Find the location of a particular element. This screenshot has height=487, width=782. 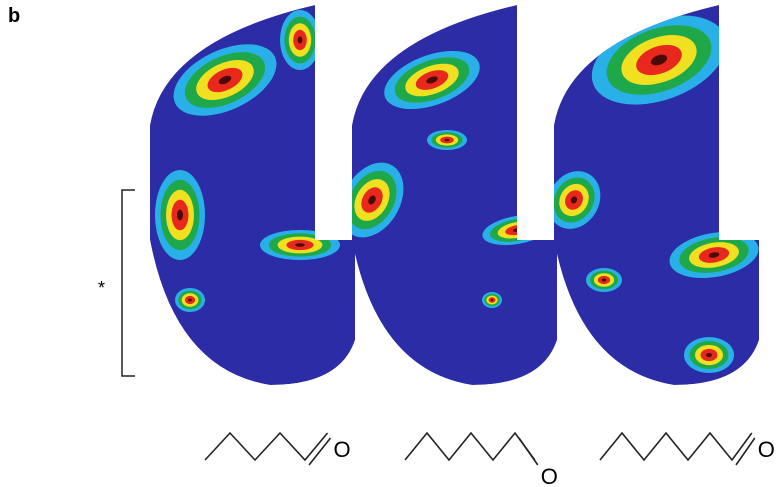

bracket is located at coordinates (128, 283).